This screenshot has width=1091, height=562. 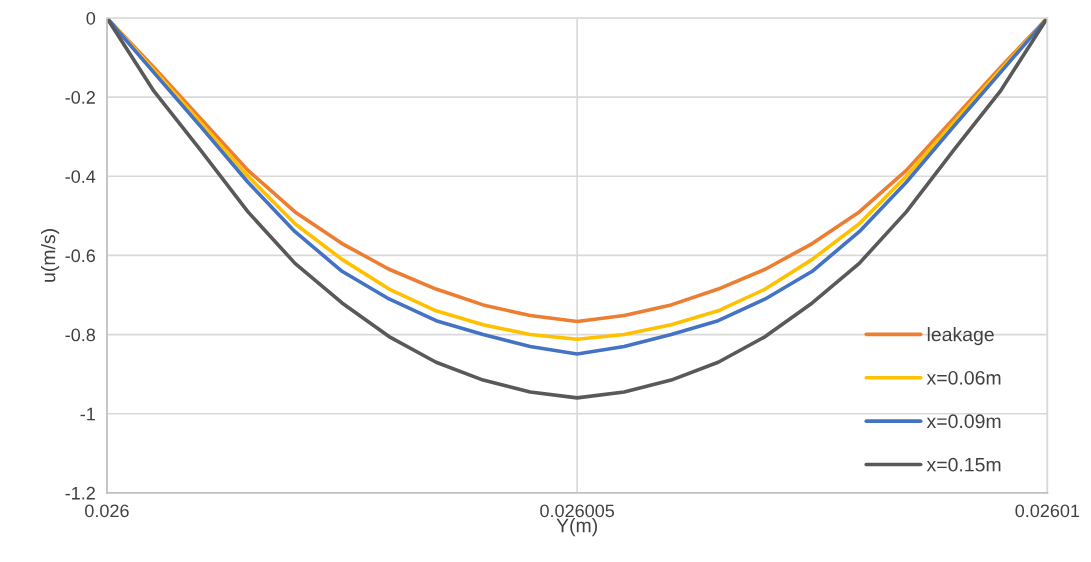 I want to click on x-tick-label: 0.026, so click(x=107, y=511).